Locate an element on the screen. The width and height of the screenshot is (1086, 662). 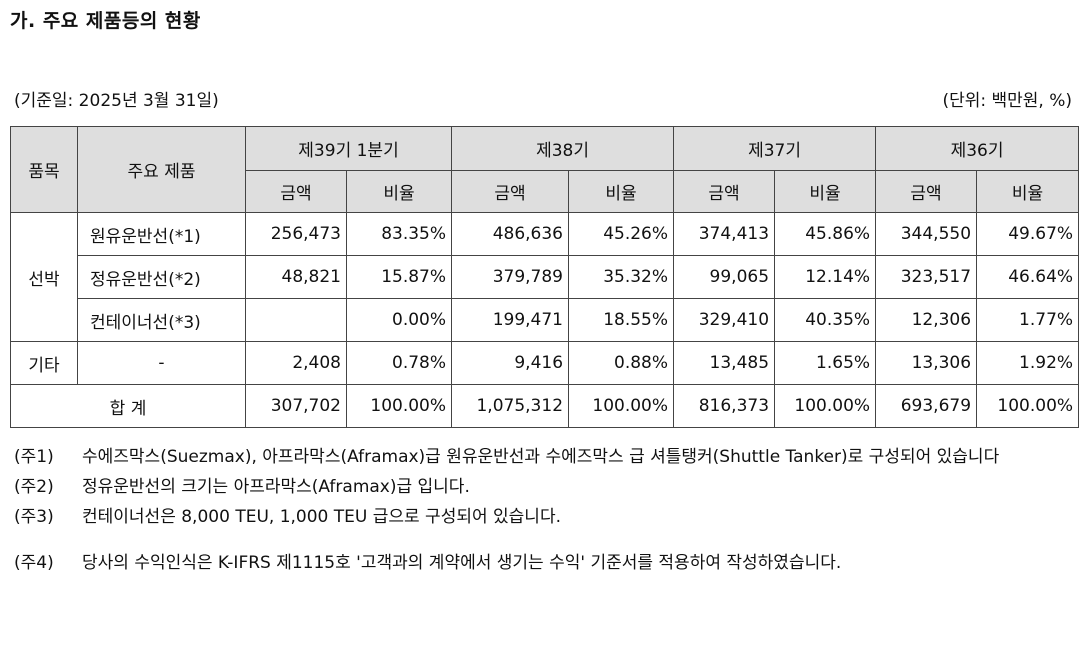
amount-cell: 693,679 is located at coordinates (926, 406).